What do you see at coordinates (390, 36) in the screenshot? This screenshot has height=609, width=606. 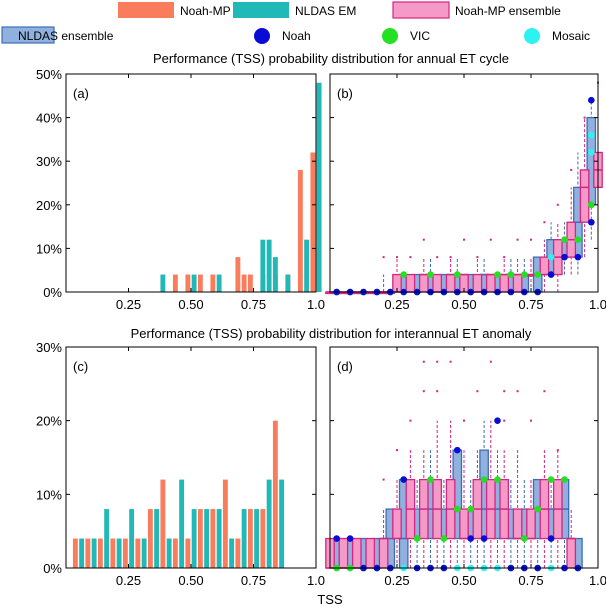 I see `legend-marker` at bounding box center [390, 36].